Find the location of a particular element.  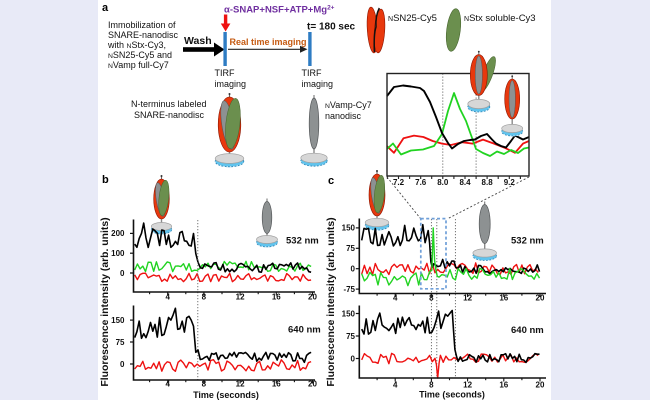

svg-text: NVamp-Cy7 is located at coordinates (348, 105).